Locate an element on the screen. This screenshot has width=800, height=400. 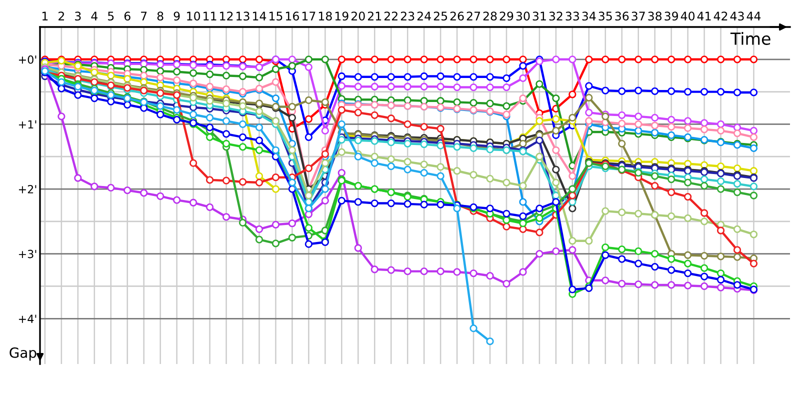
x-tick-label: 38 is located at coordinates (655, 16).